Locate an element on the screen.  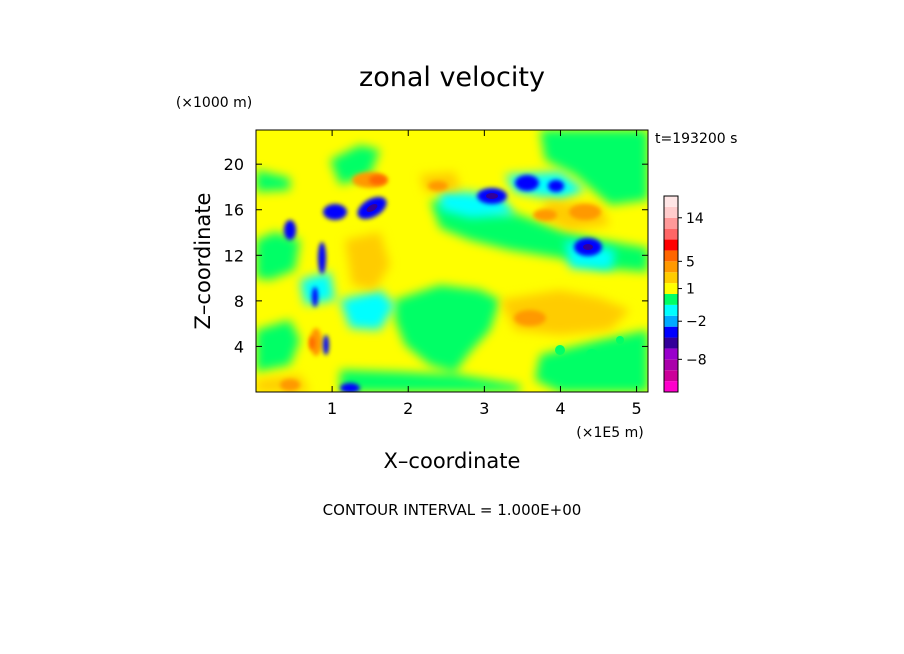
green-dots is located at coordinates (589, 348).